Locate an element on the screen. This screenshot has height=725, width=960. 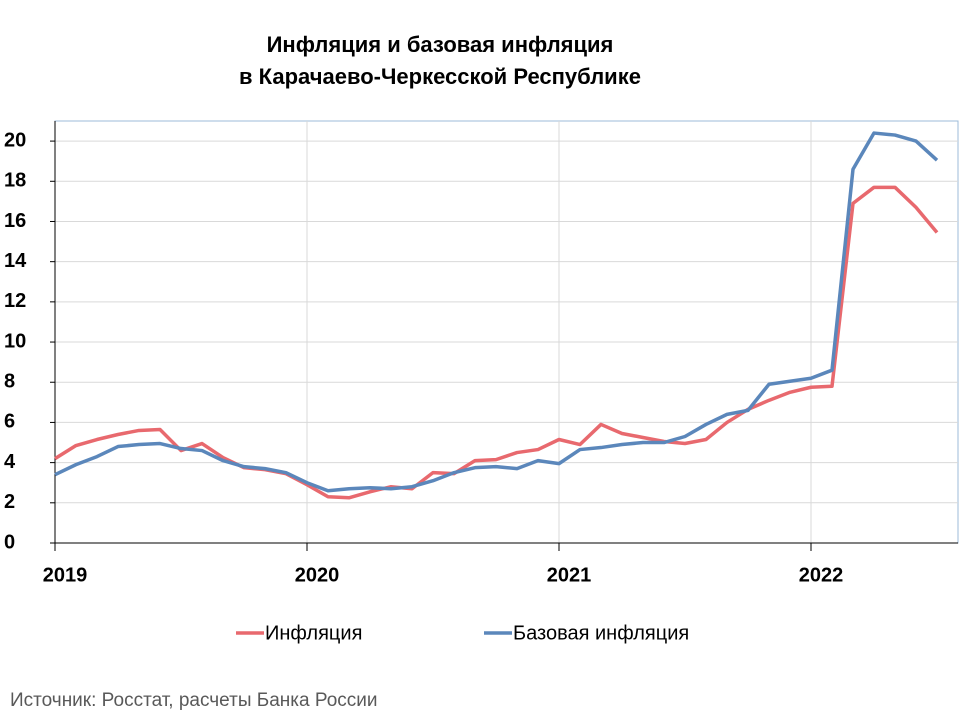
chart-title: Инфляция и базовая инфляция is located at coordinates (440, 44).